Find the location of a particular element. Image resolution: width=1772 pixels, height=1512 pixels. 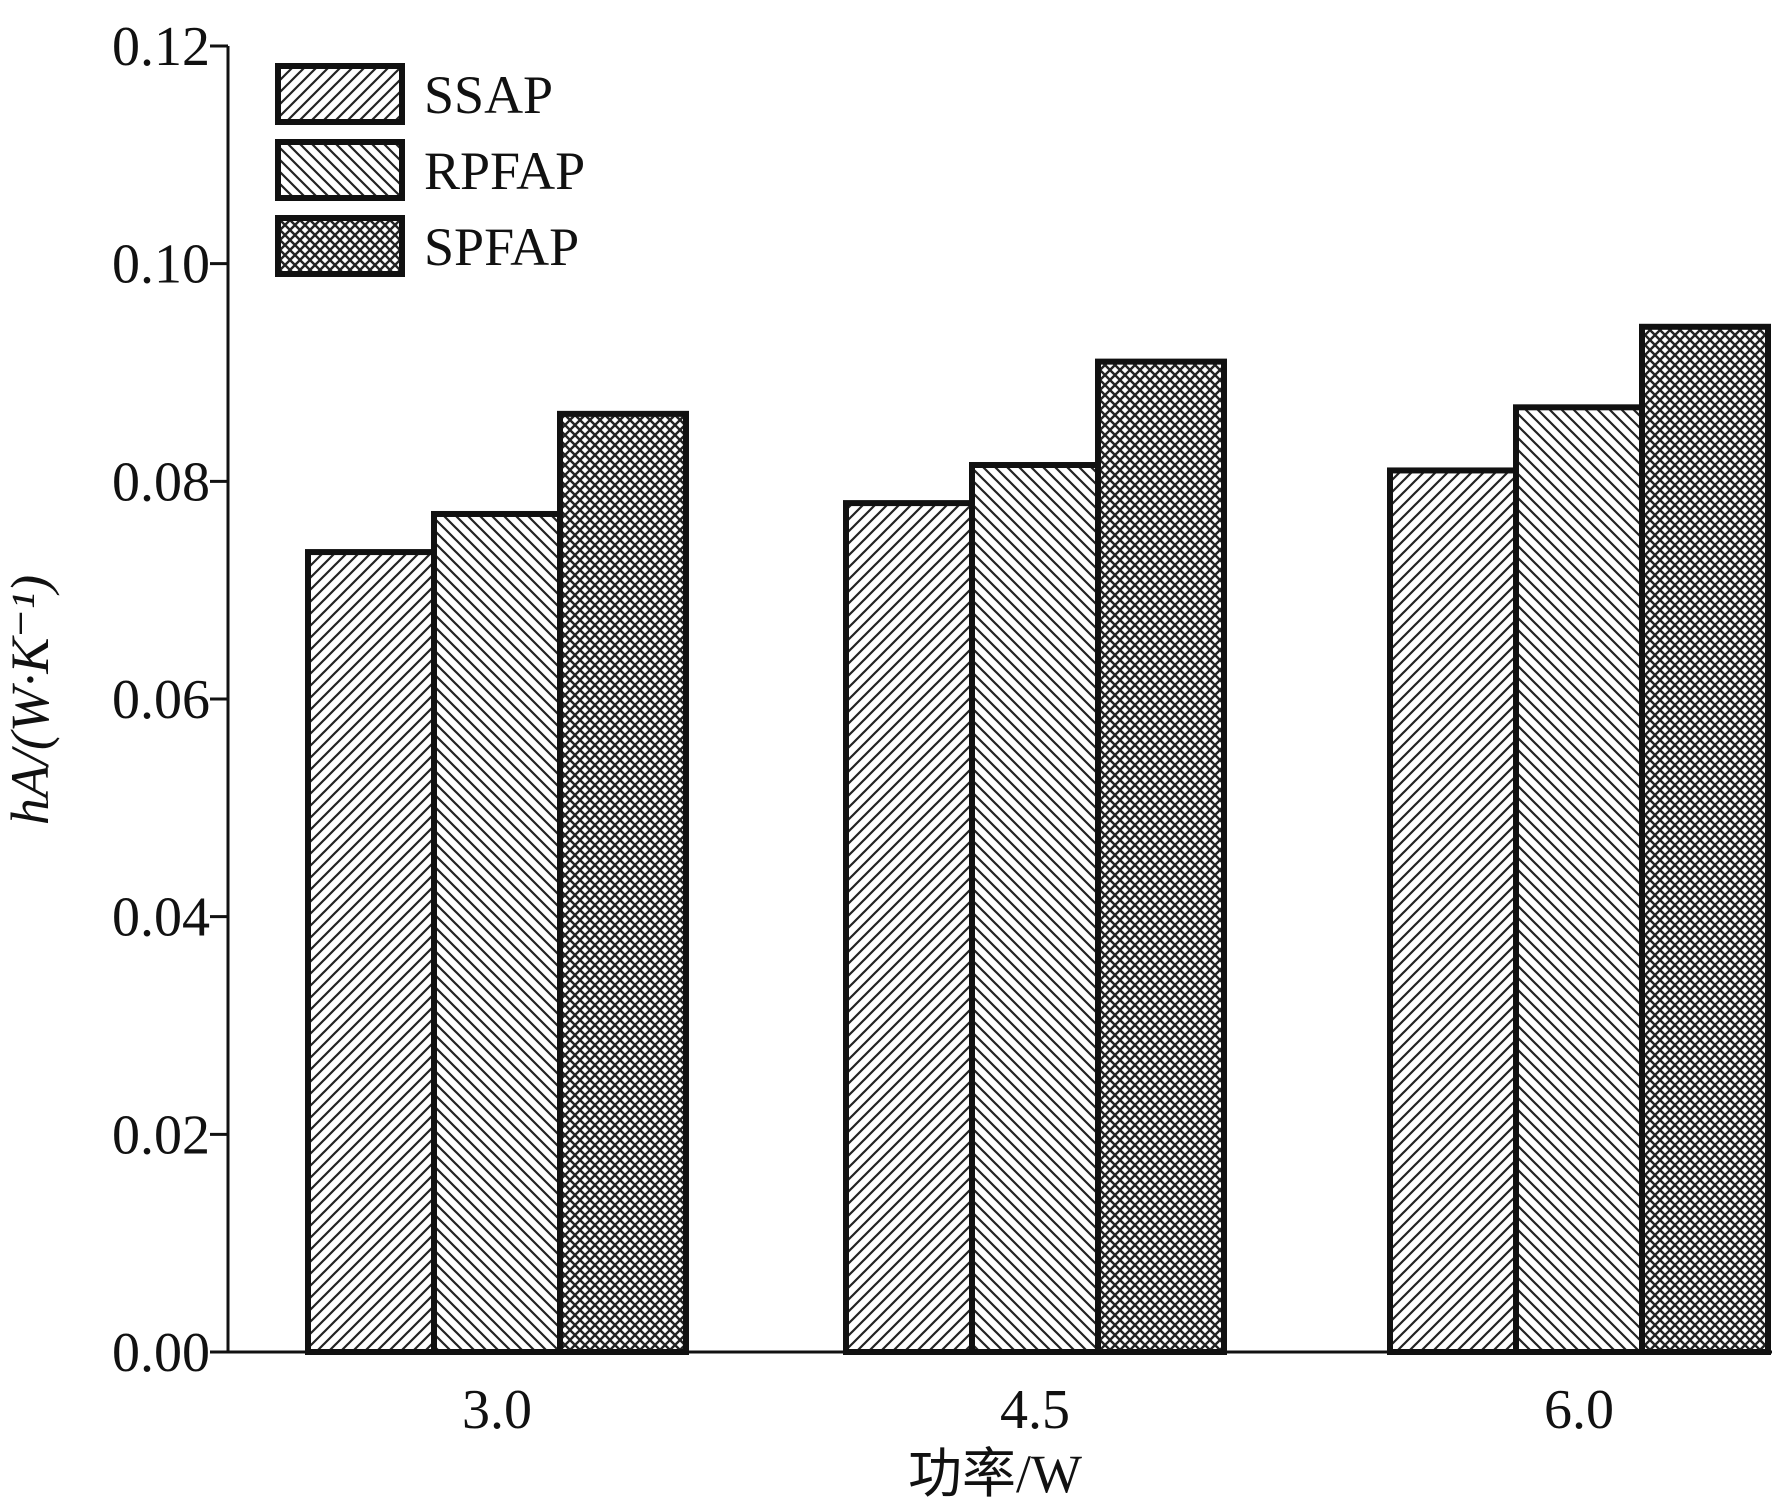

x-axis-title: 功率/W is located at coordinates (995, 1474).